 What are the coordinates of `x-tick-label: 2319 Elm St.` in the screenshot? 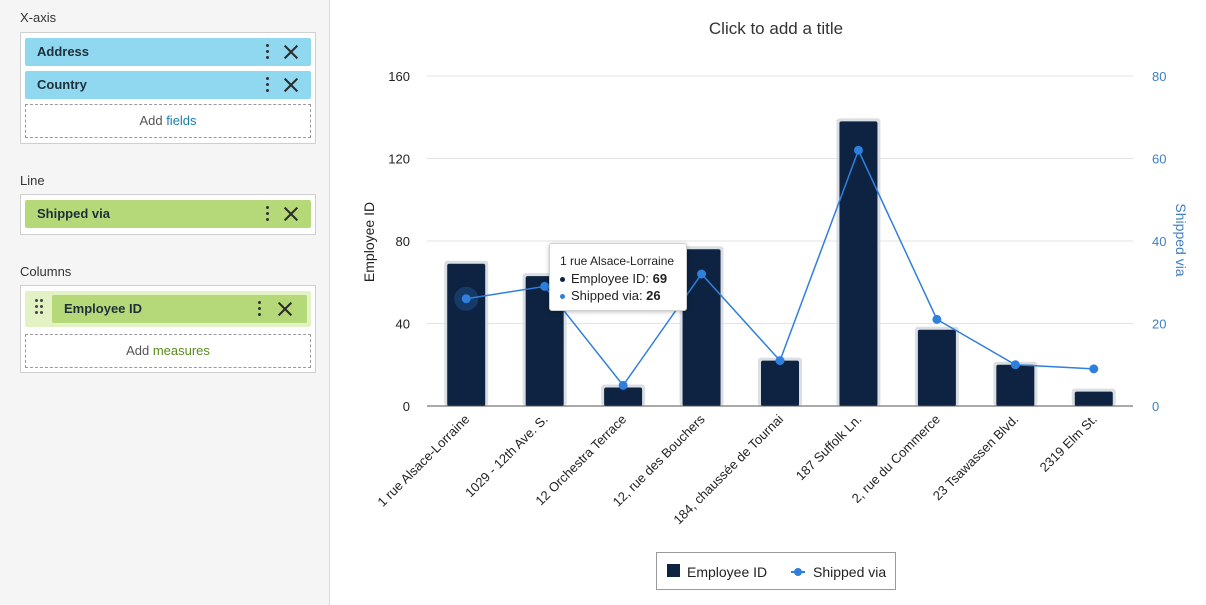 It's located at (1068, 443).